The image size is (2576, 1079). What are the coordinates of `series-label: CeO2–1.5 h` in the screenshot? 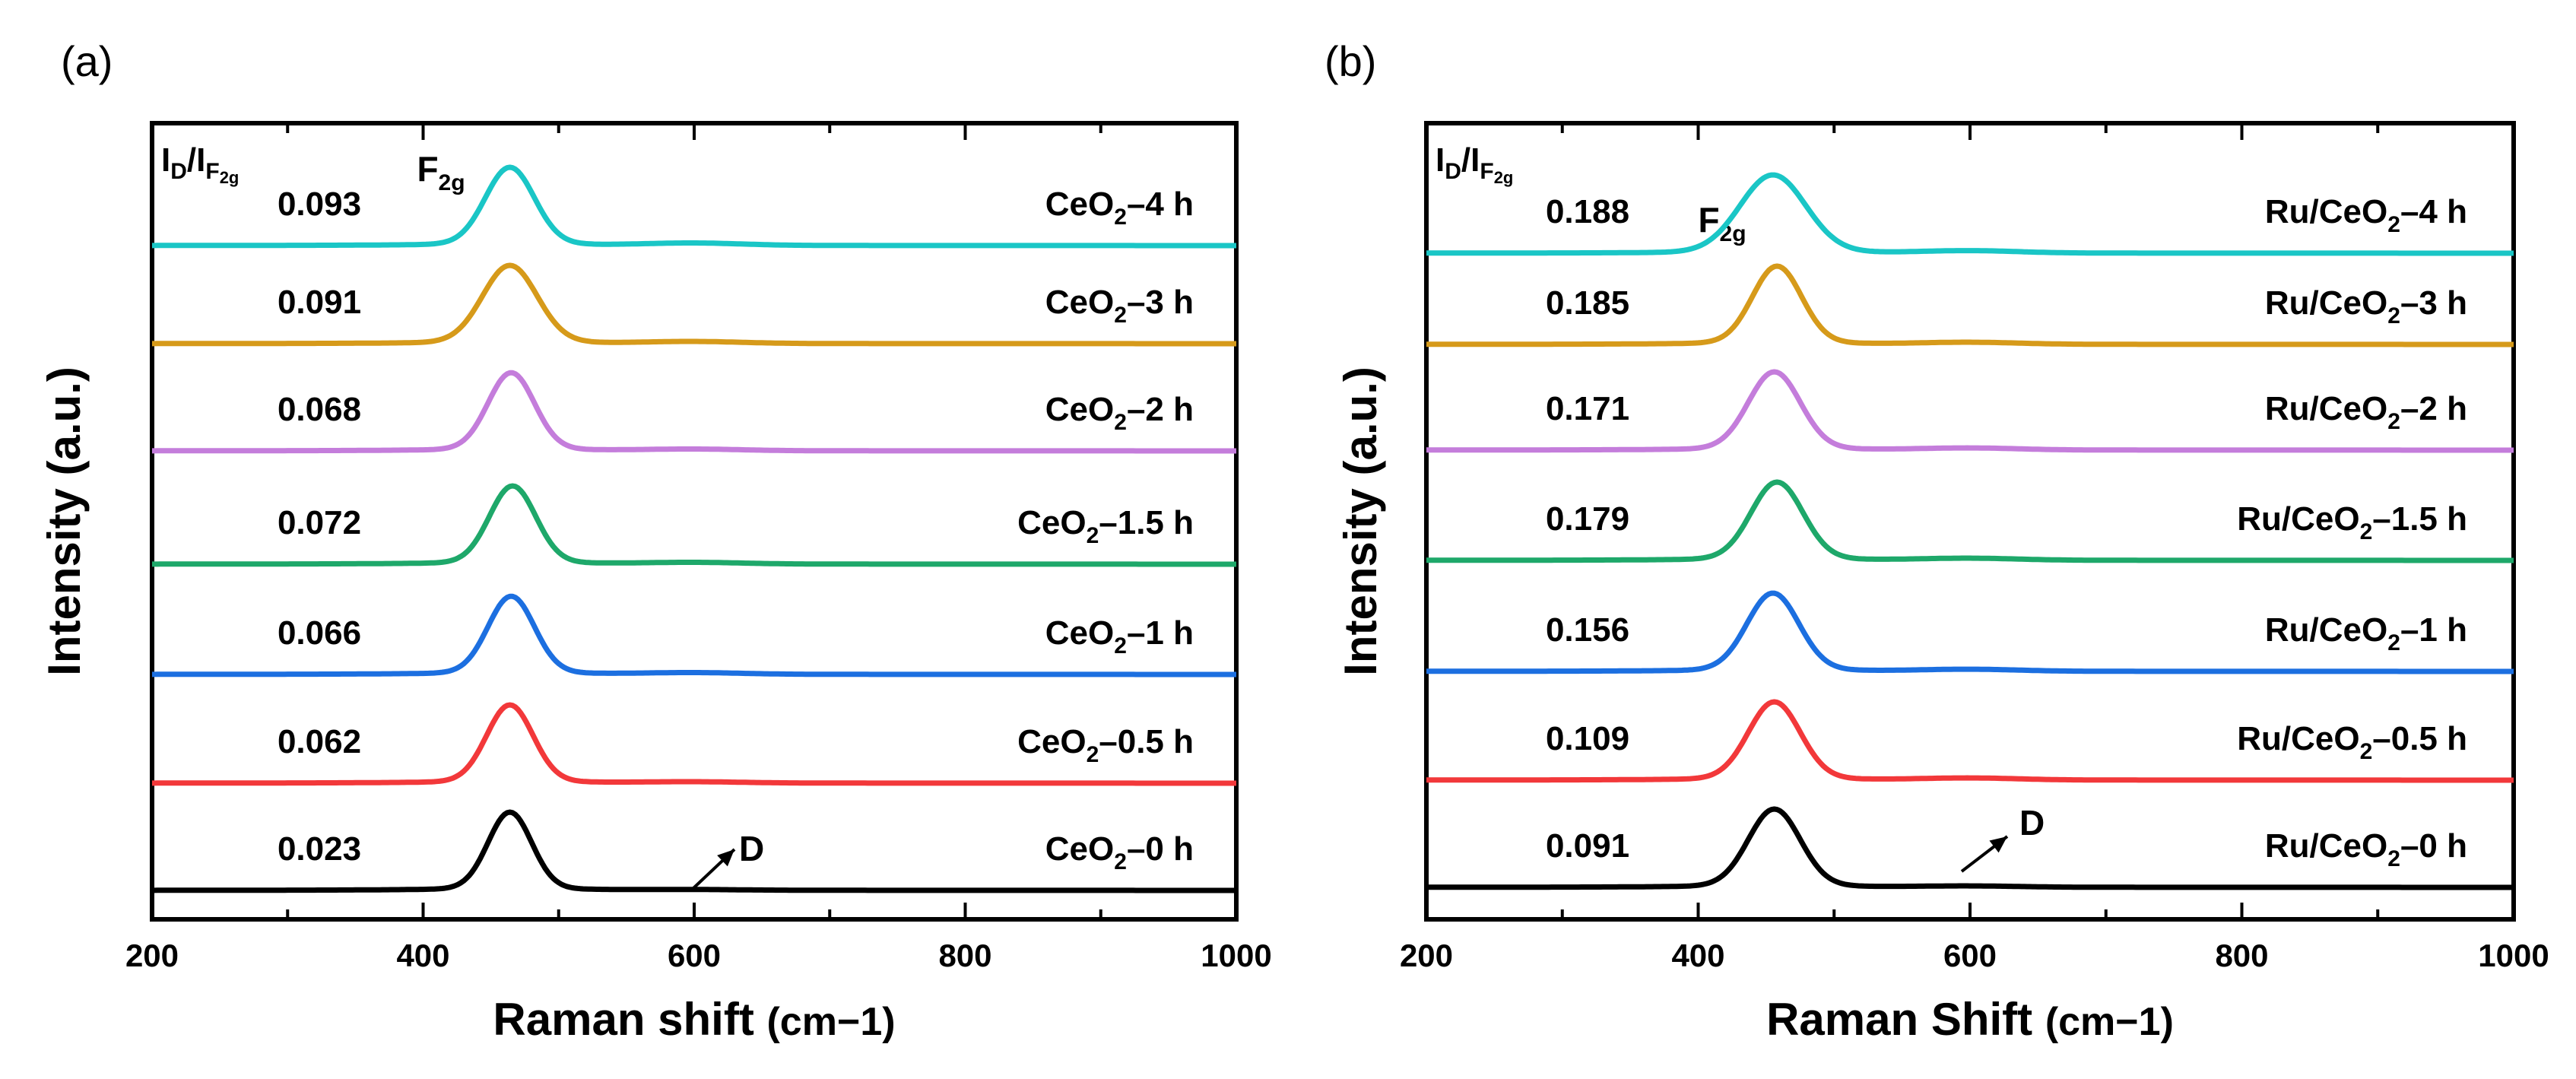 It's located at (1105, 526).